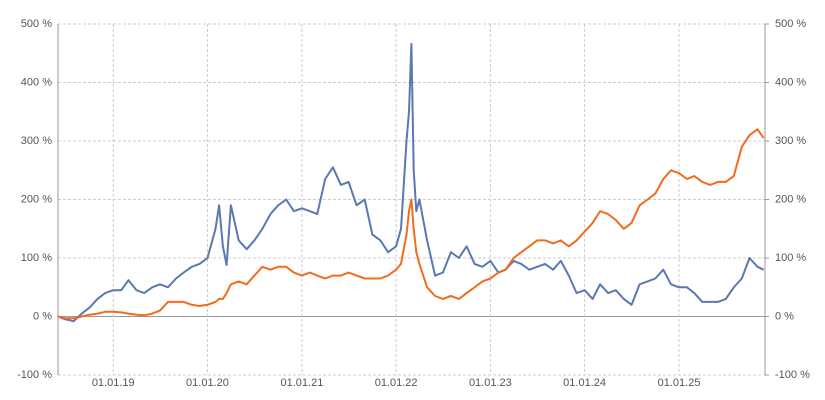  I want to click on y-tick-label: 400 %, so click(36, 82).